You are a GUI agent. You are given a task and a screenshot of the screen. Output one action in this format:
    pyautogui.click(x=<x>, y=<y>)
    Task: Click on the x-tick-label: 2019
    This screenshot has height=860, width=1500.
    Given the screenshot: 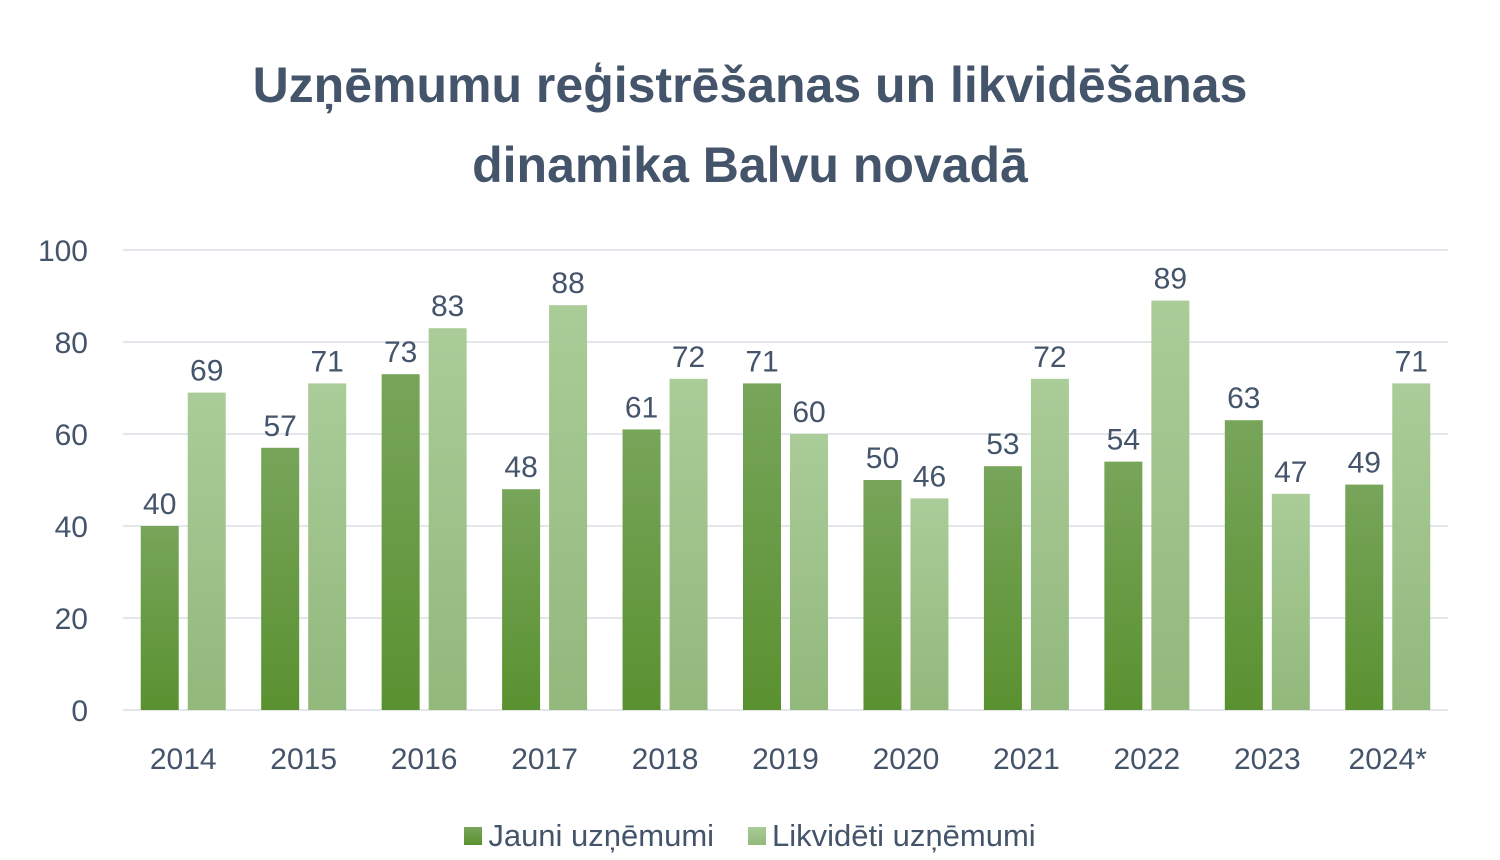 What is the action you would take?
    pyautogui.click(x=785, y=759)
    